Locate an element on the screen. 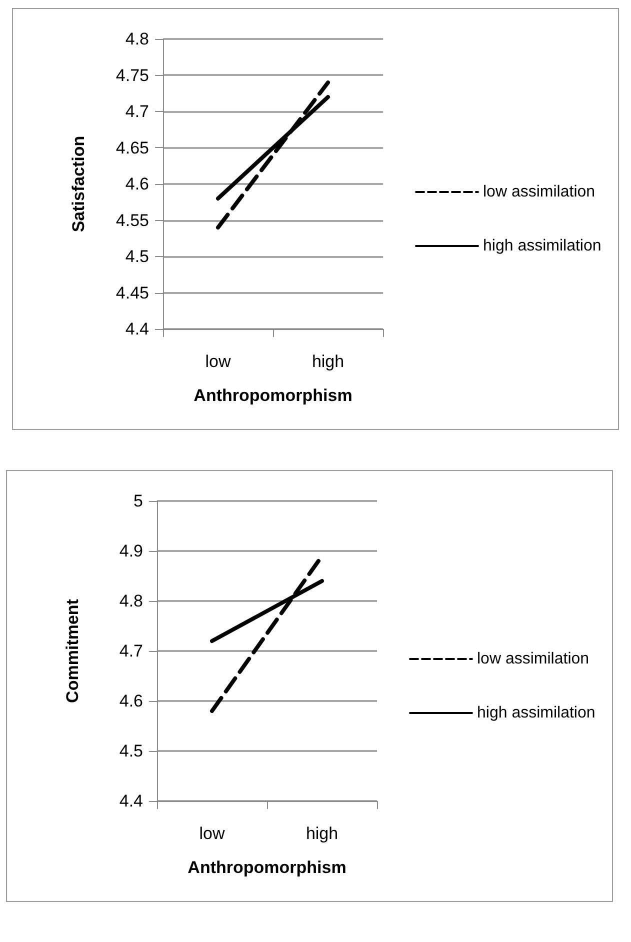 The height and width of the screenshot is (942, 631). y-tick-label: 5 is located at coordinates (138, 501).